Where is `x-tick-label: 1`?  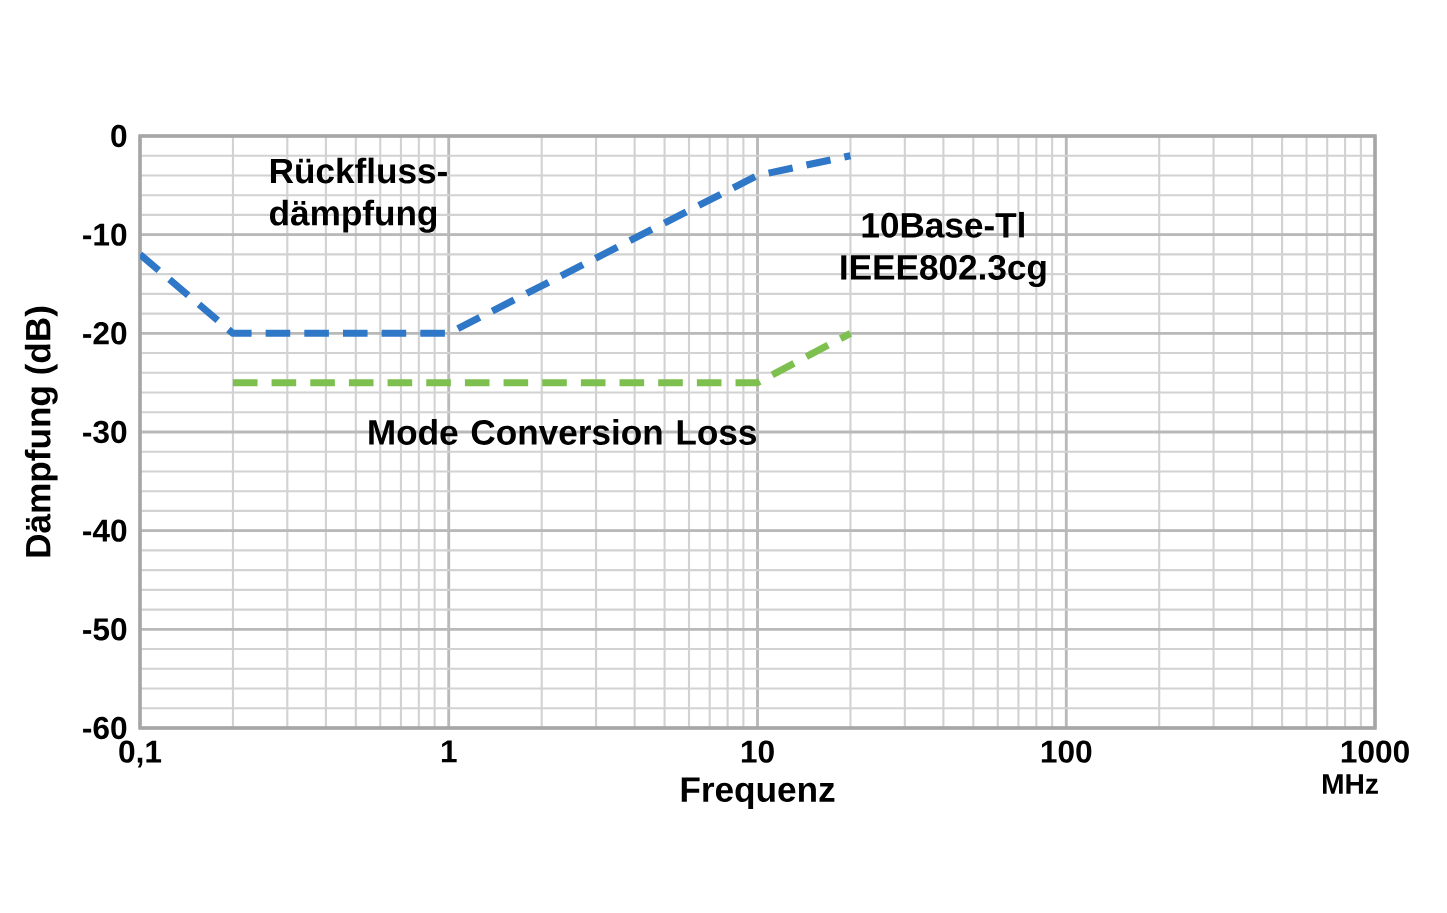
x-tick-label: 1 is located at coordinates (449, 751).